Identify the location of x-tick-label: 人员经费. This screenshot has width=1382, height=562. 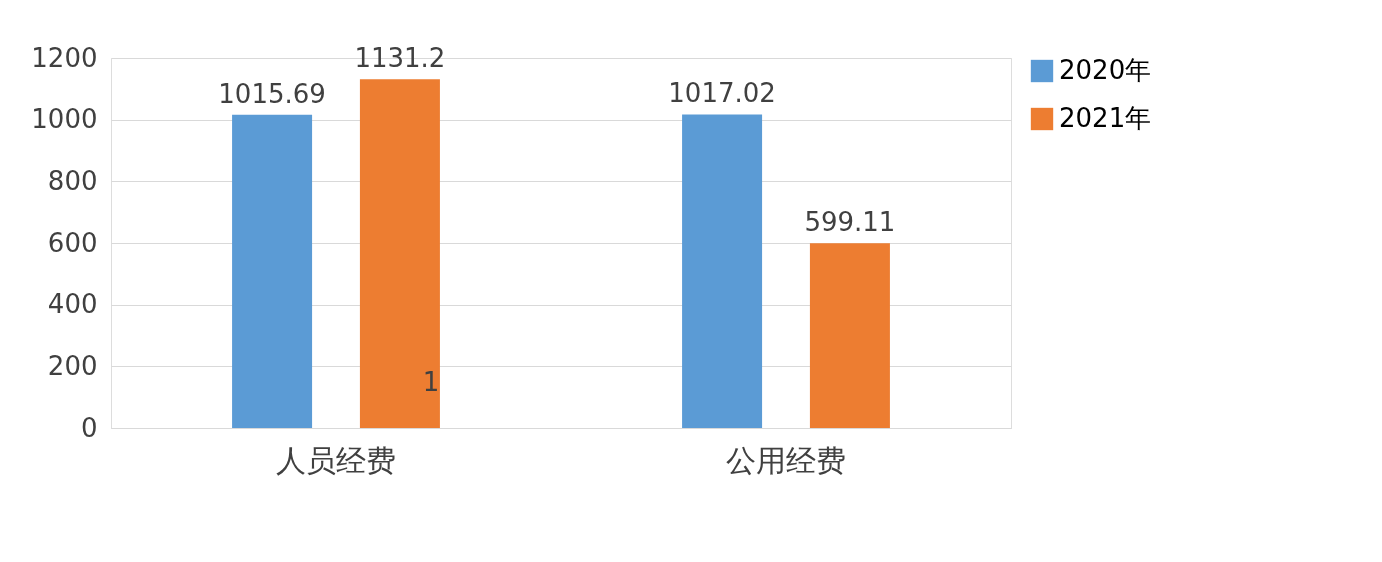
(336, 460).